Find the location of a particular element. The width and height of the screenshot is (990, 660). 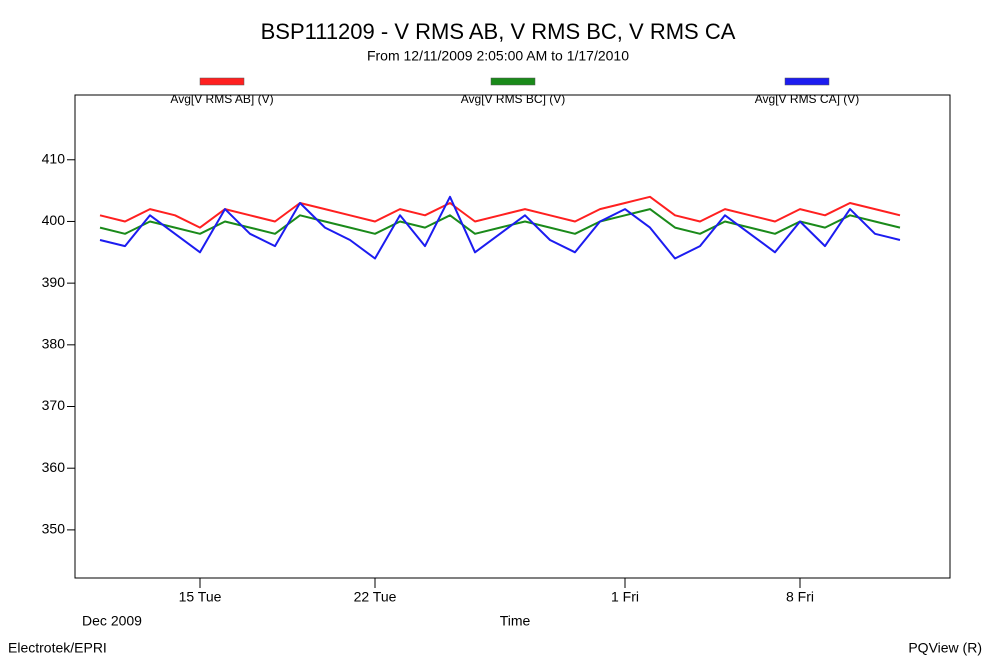

y-tick-label: 400 is located at coordinates (54, 220).